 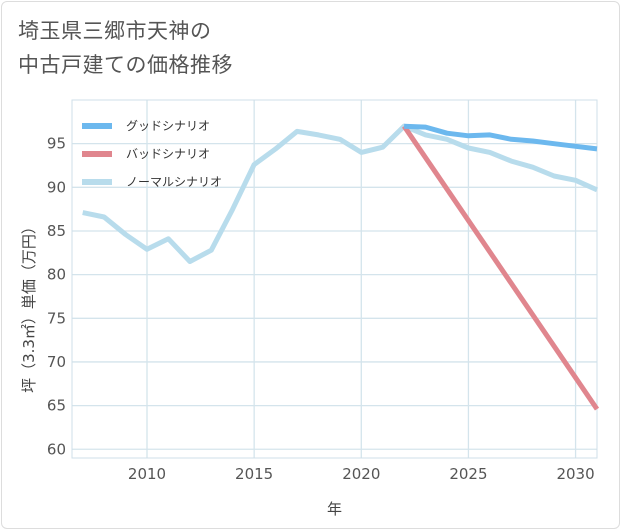 What do you see at coordinates (254, 474) in the screenshot?
I see `x-tick-label: 2015` at bounding box center [254, 474].